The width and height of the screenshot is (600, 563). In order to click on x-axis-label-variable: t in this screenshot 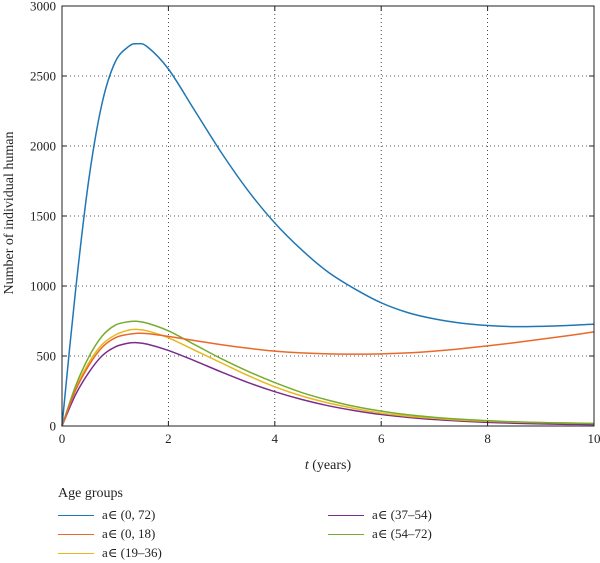, I will do `click(307, 465)`.